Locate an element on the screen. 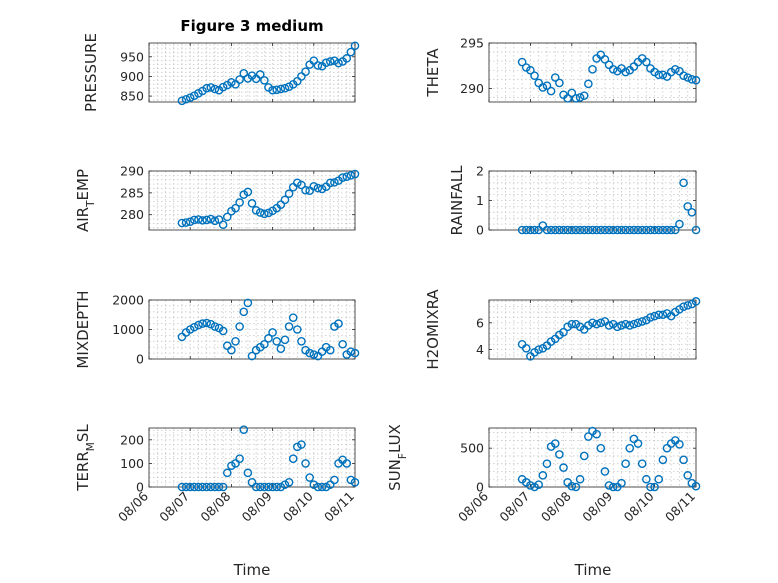 This screenshot has height=583, width=778. xtick-label: 08/11 is located at coordinates (680, 507).